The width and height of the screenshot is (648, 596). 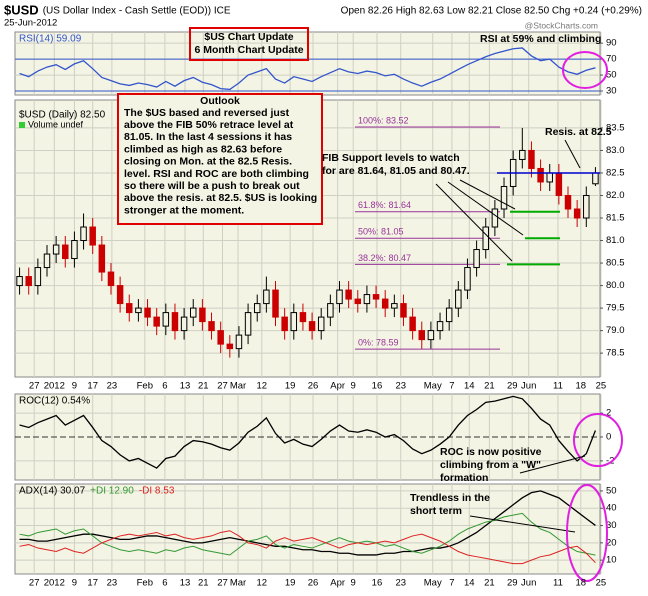 I want to click on note-text: Resis. at 82.5, so click(x=578, y=132).